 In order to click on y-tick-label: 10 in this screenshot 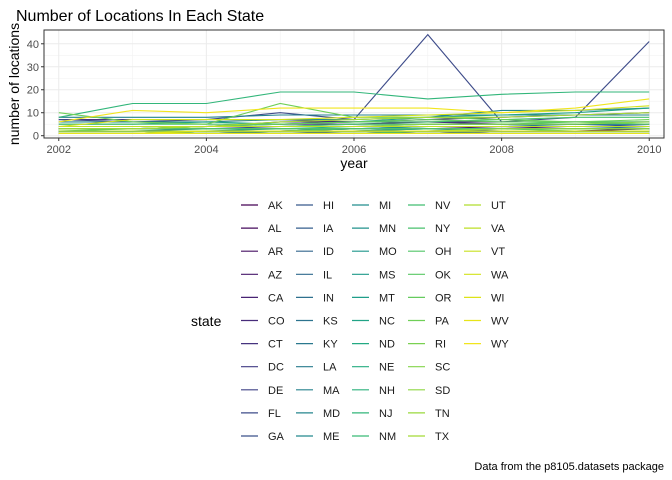, I will do `click(33, 114)`.